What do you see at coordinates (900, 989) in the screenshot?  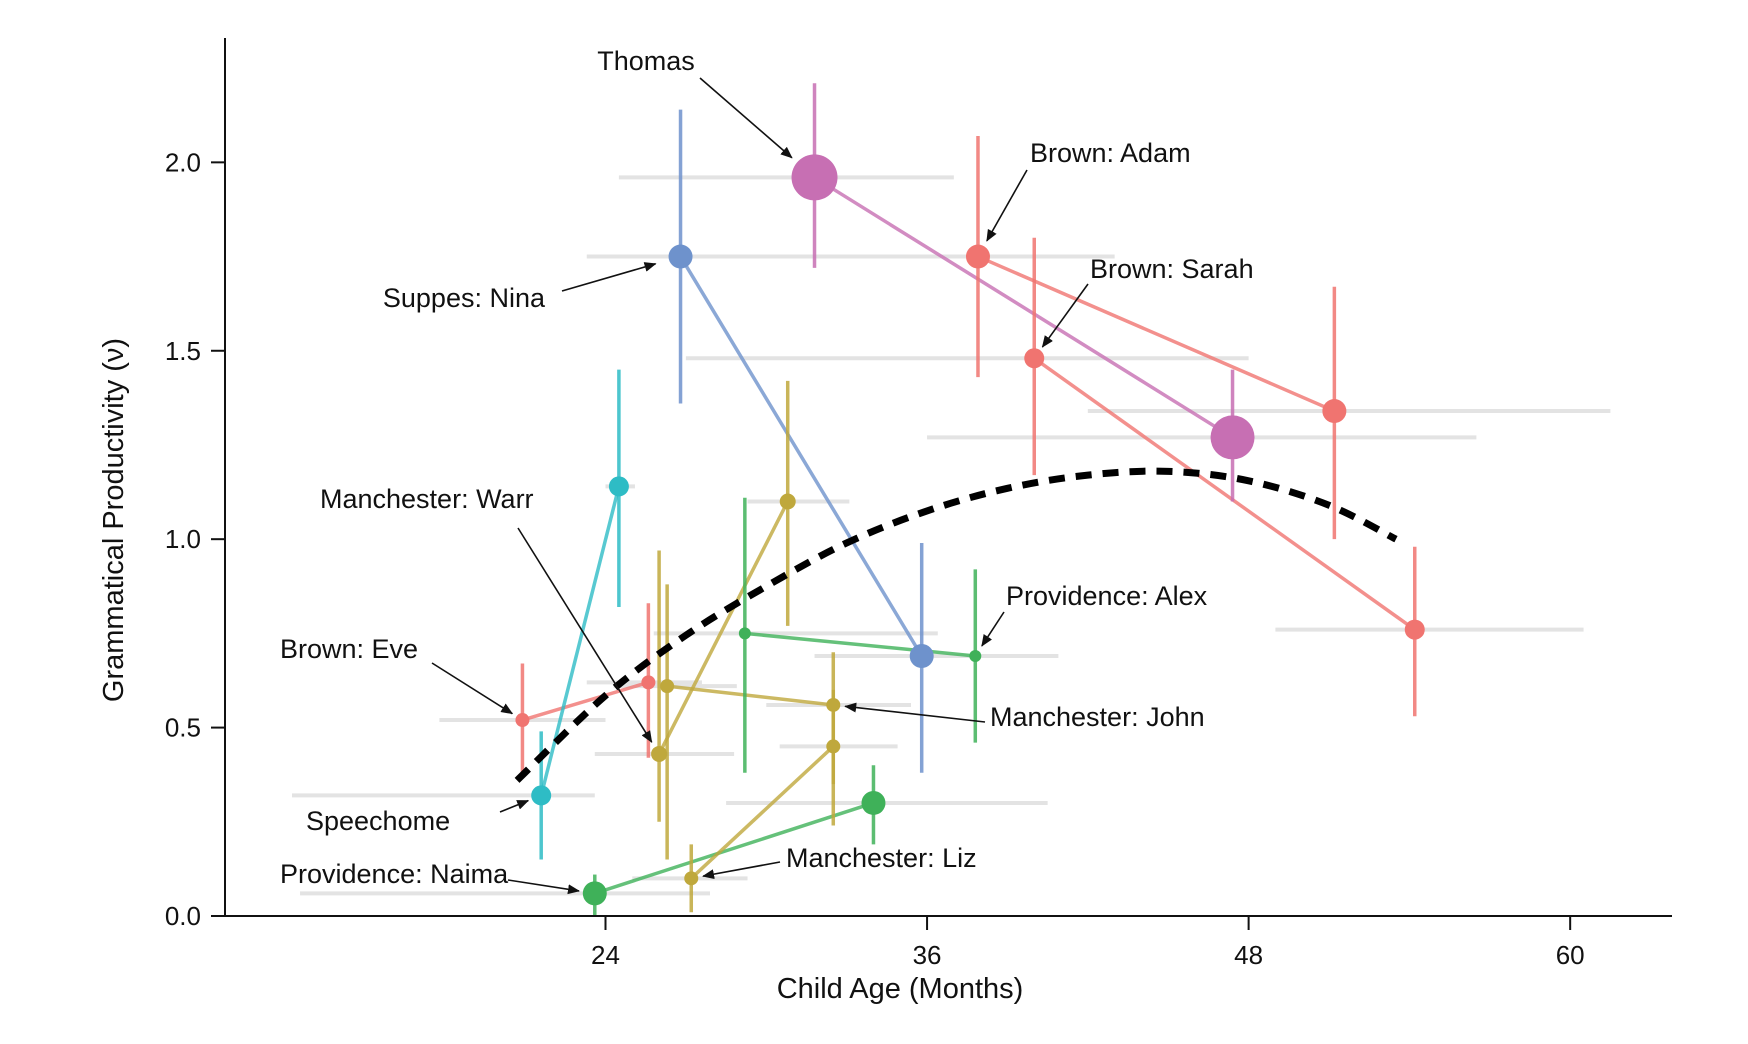 I see `x-axis-title: Child Age (Months)` at bounding box center [900, 989].